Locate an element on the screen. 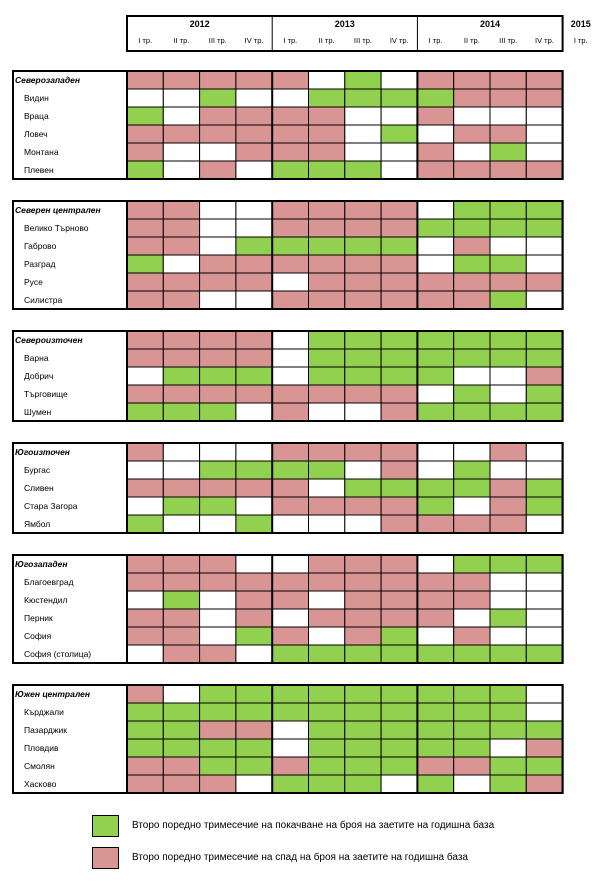  region-label: Северозападен is located at coordinates (47, 80).